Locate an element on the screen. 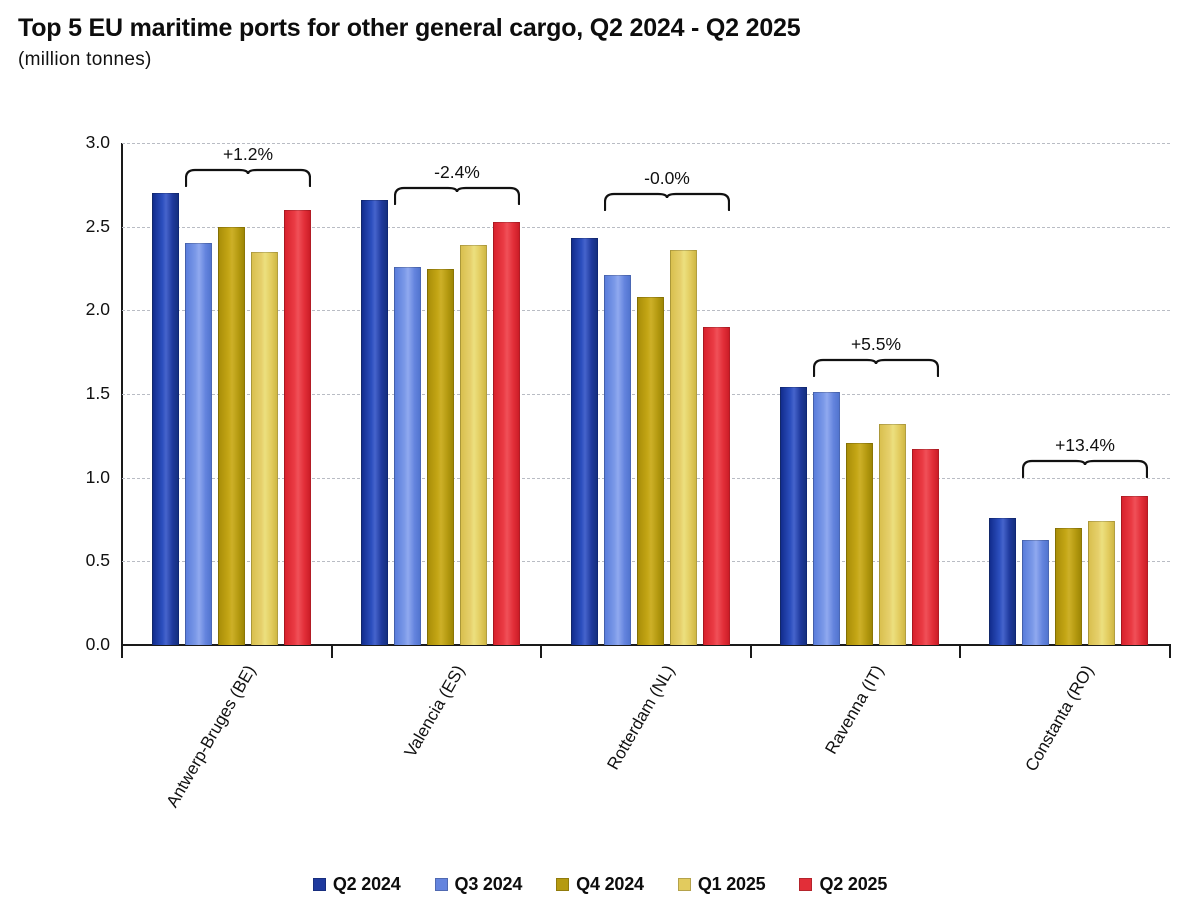 The image size is (1200, 916). bar-q3-2024-valencia-es is located at coordinates (407, 455).